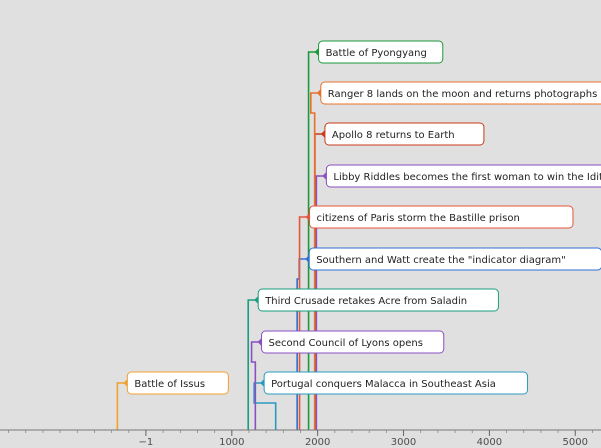 This screenshot has width=601, height=448. Describe the element at coordinates (393, 135) in the screenshot. I see `event-label: Apollo 8 returns to Earth` at that location.